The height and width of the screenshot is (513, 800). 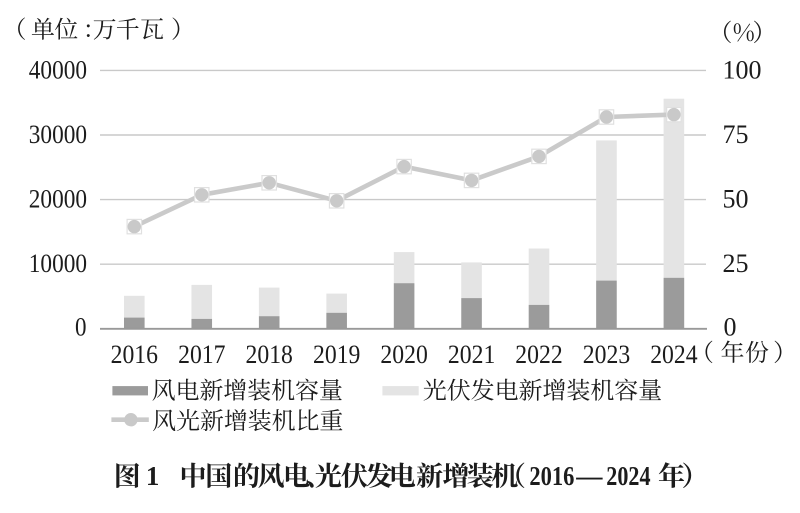 I want to click on svg-text: 2021, so click(x=471, y=354).